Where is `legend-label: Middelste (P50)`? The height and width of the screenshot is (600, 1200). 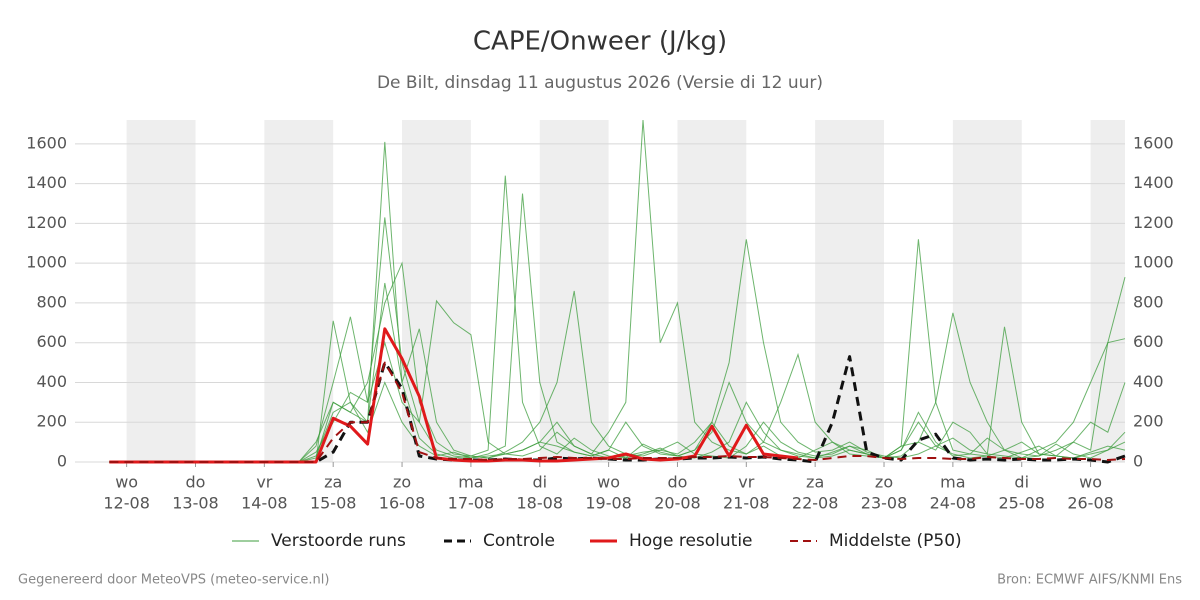
legend-label: Middelste (P50) is located at coordinates (895, 541).